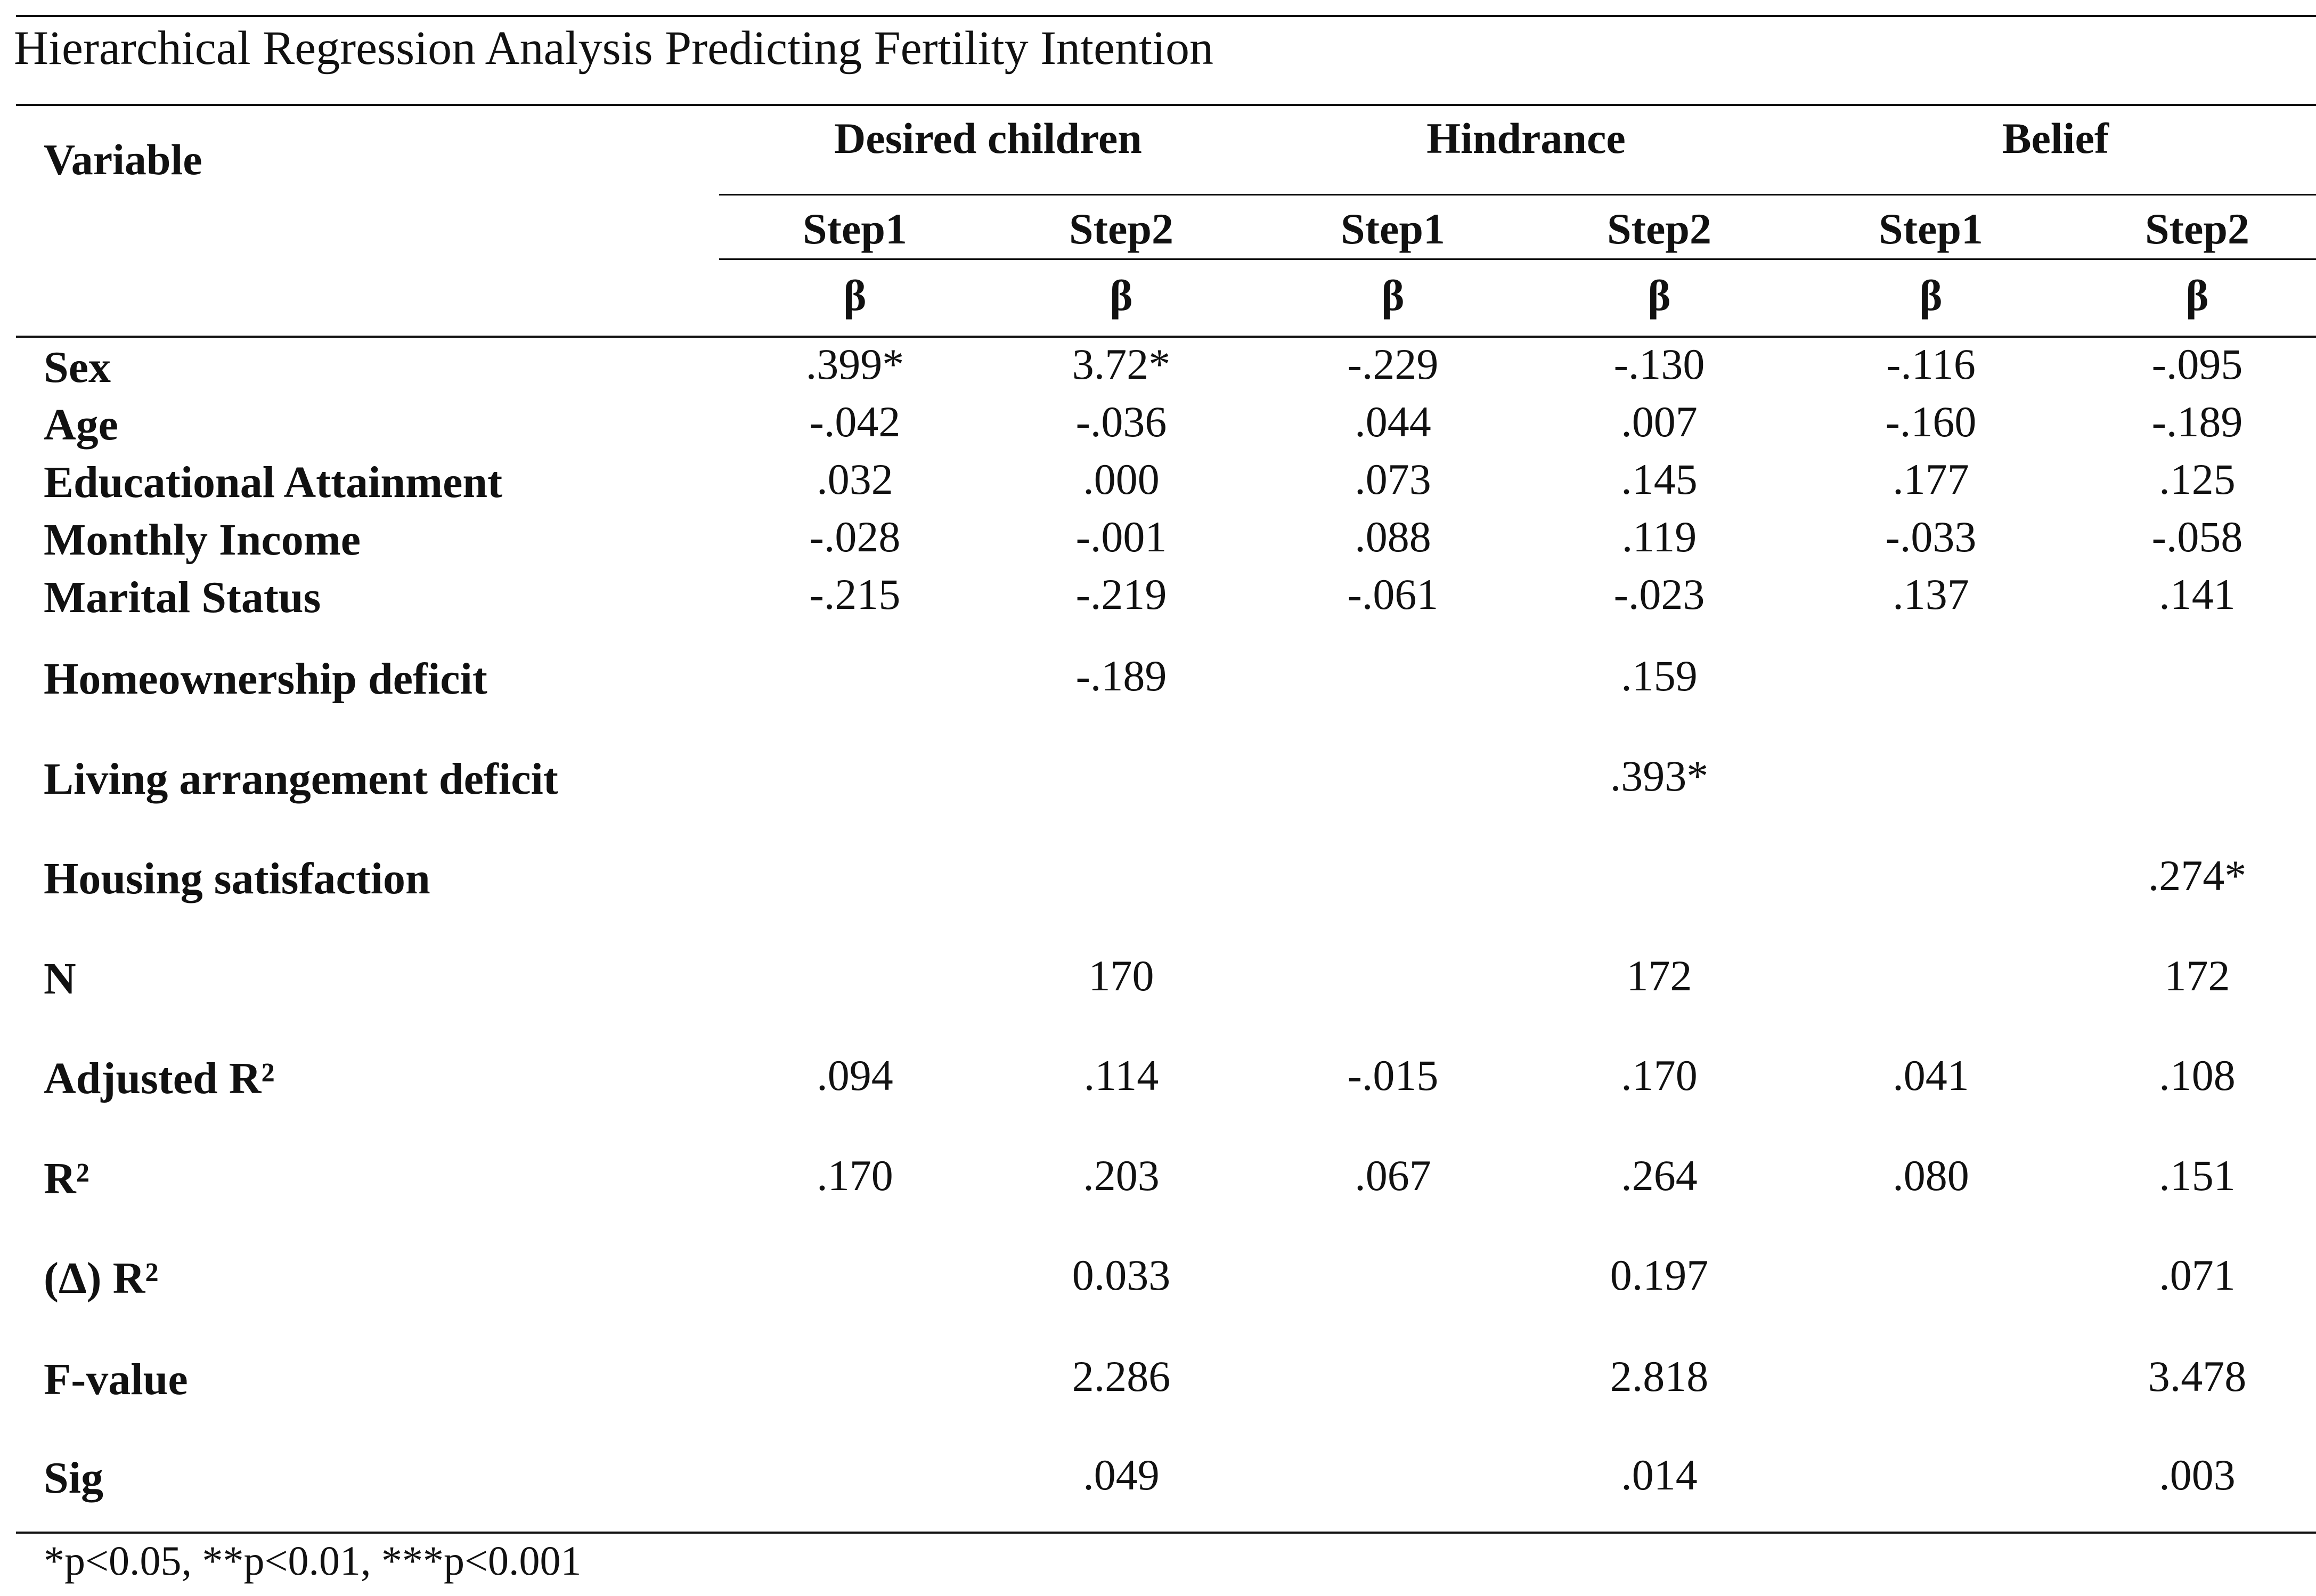 This screenshot has width=2316, height=1596. What do you see at coordinates (74, 1478) in the screenshot?
I see `row-label: Sig` at bounding box center [74, 1478].